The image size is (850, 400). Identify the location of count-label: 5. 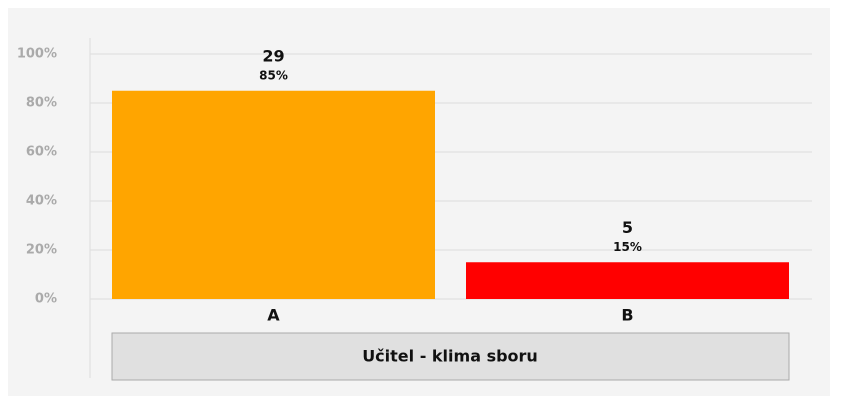
(627, 227).